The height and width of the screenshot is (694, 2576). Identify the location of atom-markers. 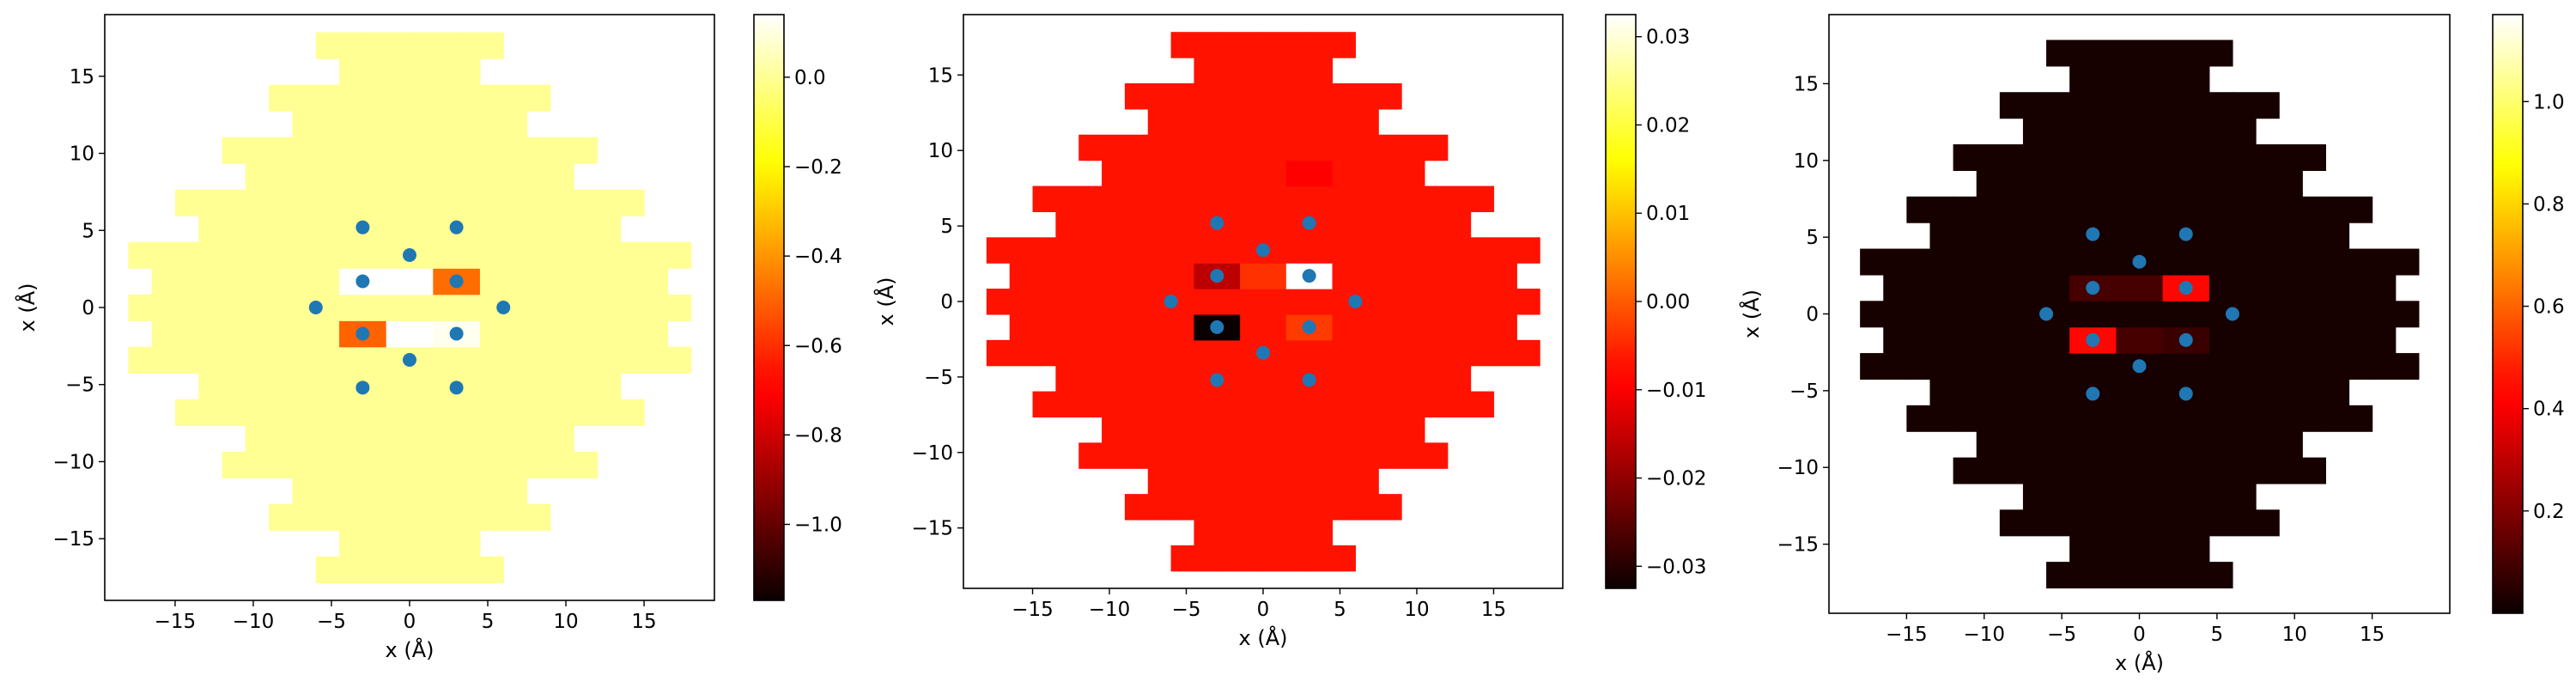
(409, 307).